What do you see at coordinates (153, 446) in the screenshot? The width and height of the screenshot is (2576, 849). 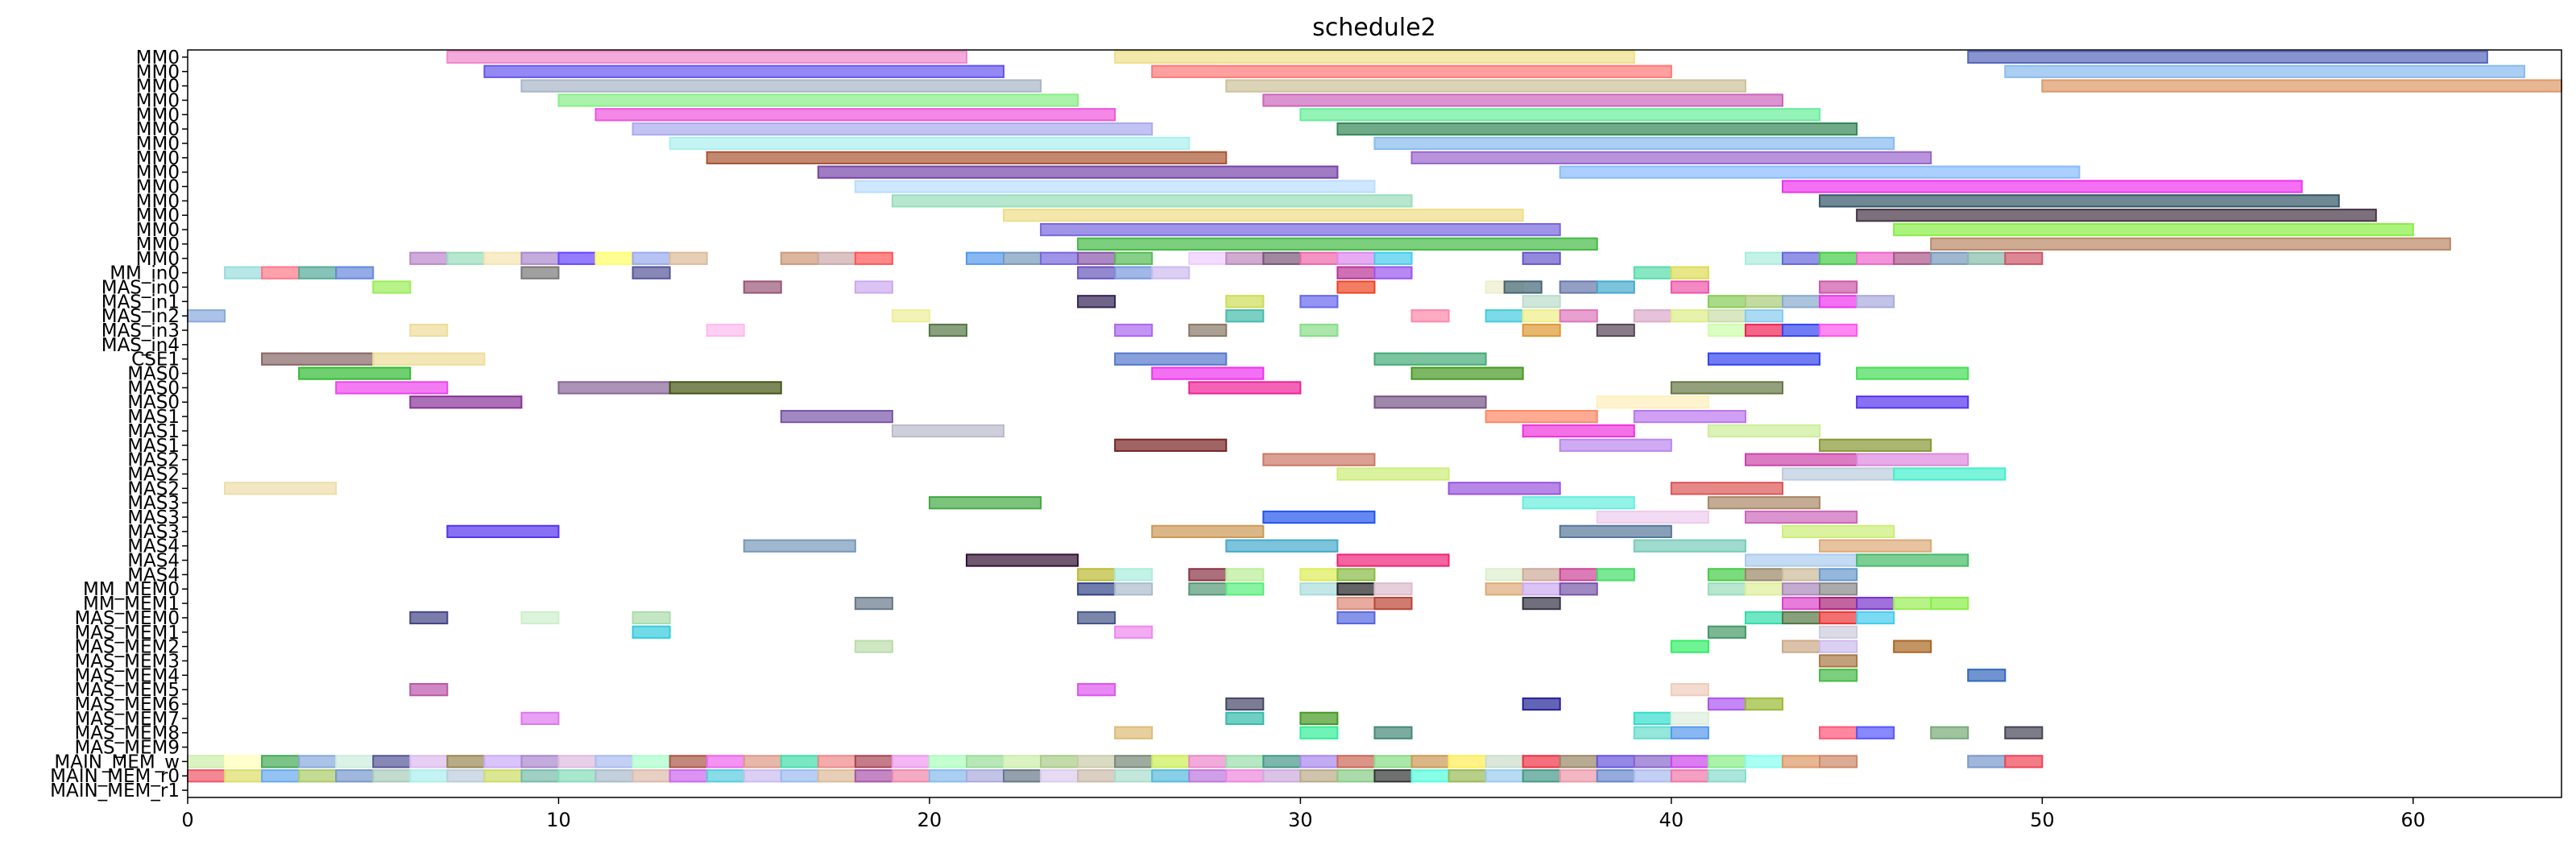 I see `y-tick-label: MAS1` at bounding box center [153, 446].